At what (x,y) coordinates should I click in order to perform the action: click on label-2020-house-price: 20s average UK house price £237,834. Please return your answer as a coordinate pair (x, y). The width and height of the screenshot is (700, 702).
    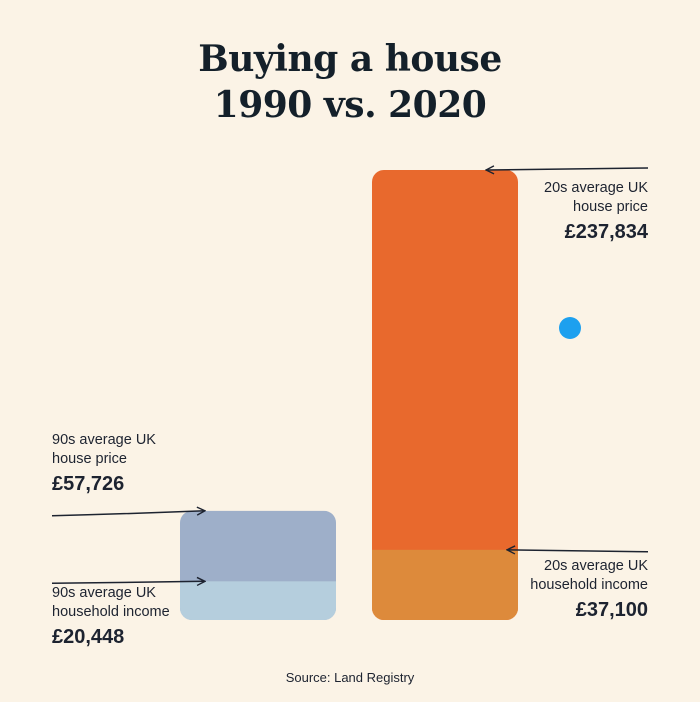
    Looking at the image, I should click on (596, 213).